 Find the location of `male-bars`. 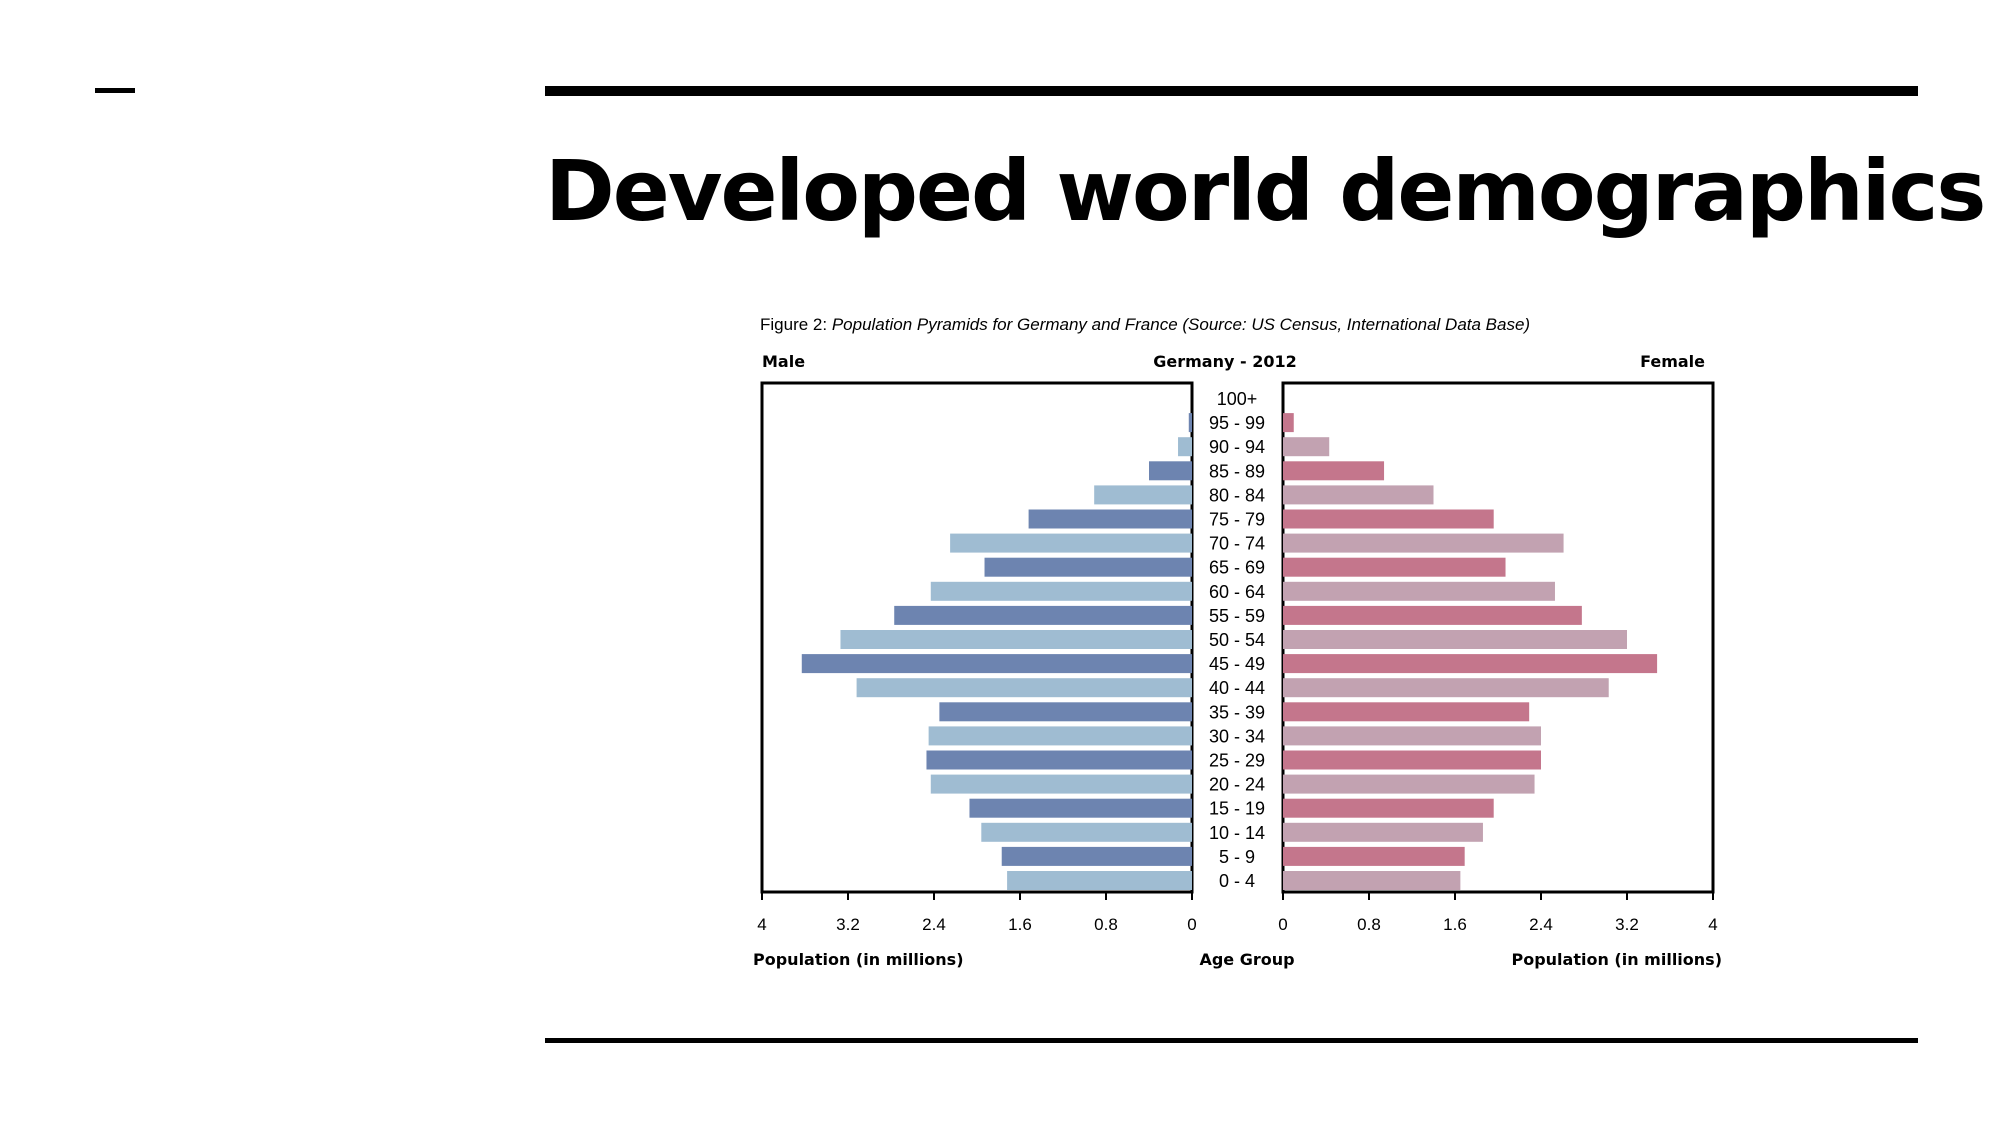

male-bars is located at coordinates (996, 651).